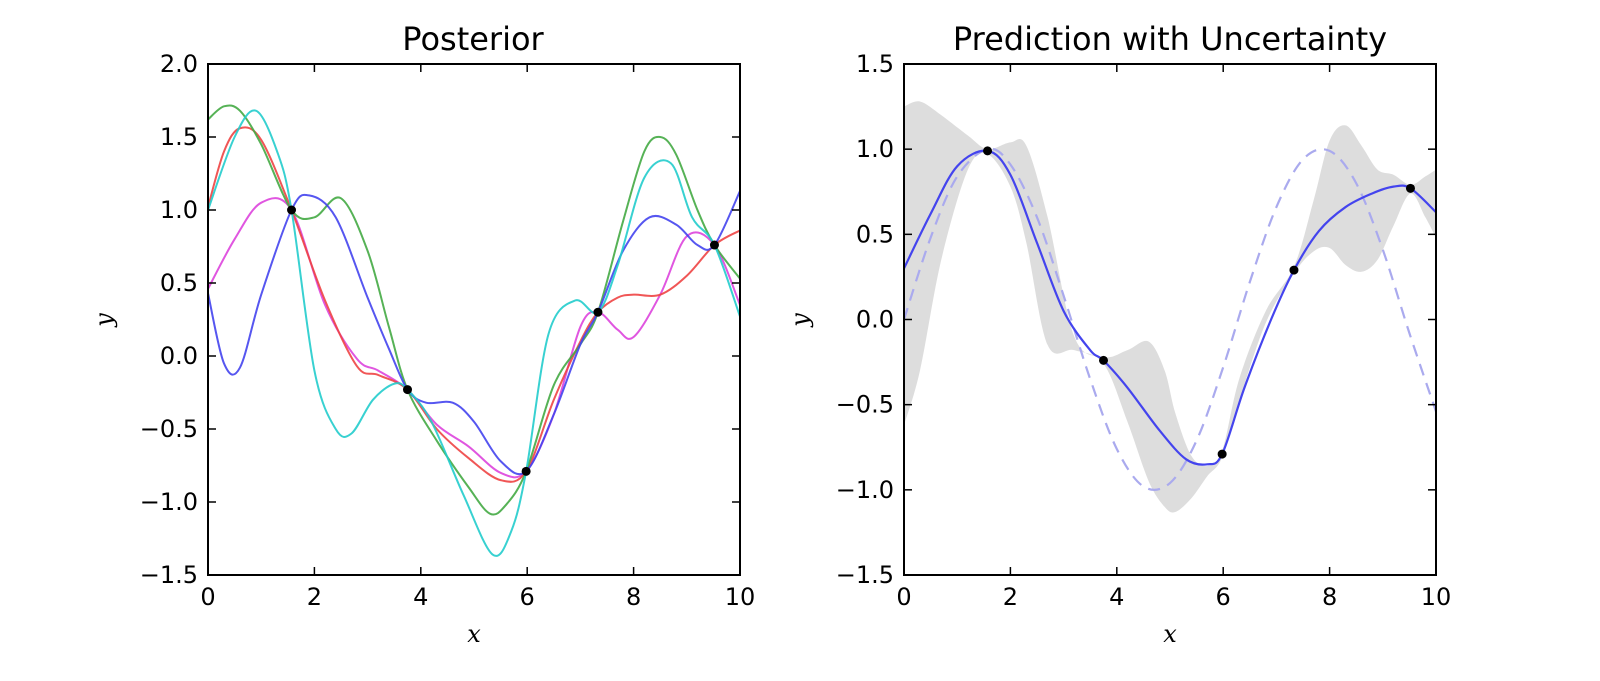  What do you see at coordinates (1170, 634) in the screenshot?
I see `prediction-xlabel: x` at bounding box center [1170, 634].